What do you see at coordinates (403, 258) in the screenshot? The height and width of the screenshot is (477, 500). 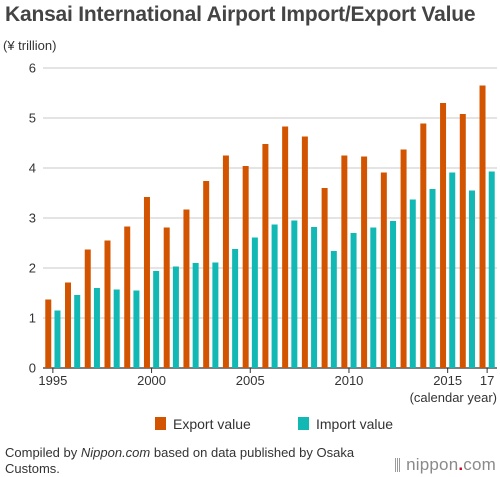 I see `export-bar-2013` at bounding box center [403, 258].